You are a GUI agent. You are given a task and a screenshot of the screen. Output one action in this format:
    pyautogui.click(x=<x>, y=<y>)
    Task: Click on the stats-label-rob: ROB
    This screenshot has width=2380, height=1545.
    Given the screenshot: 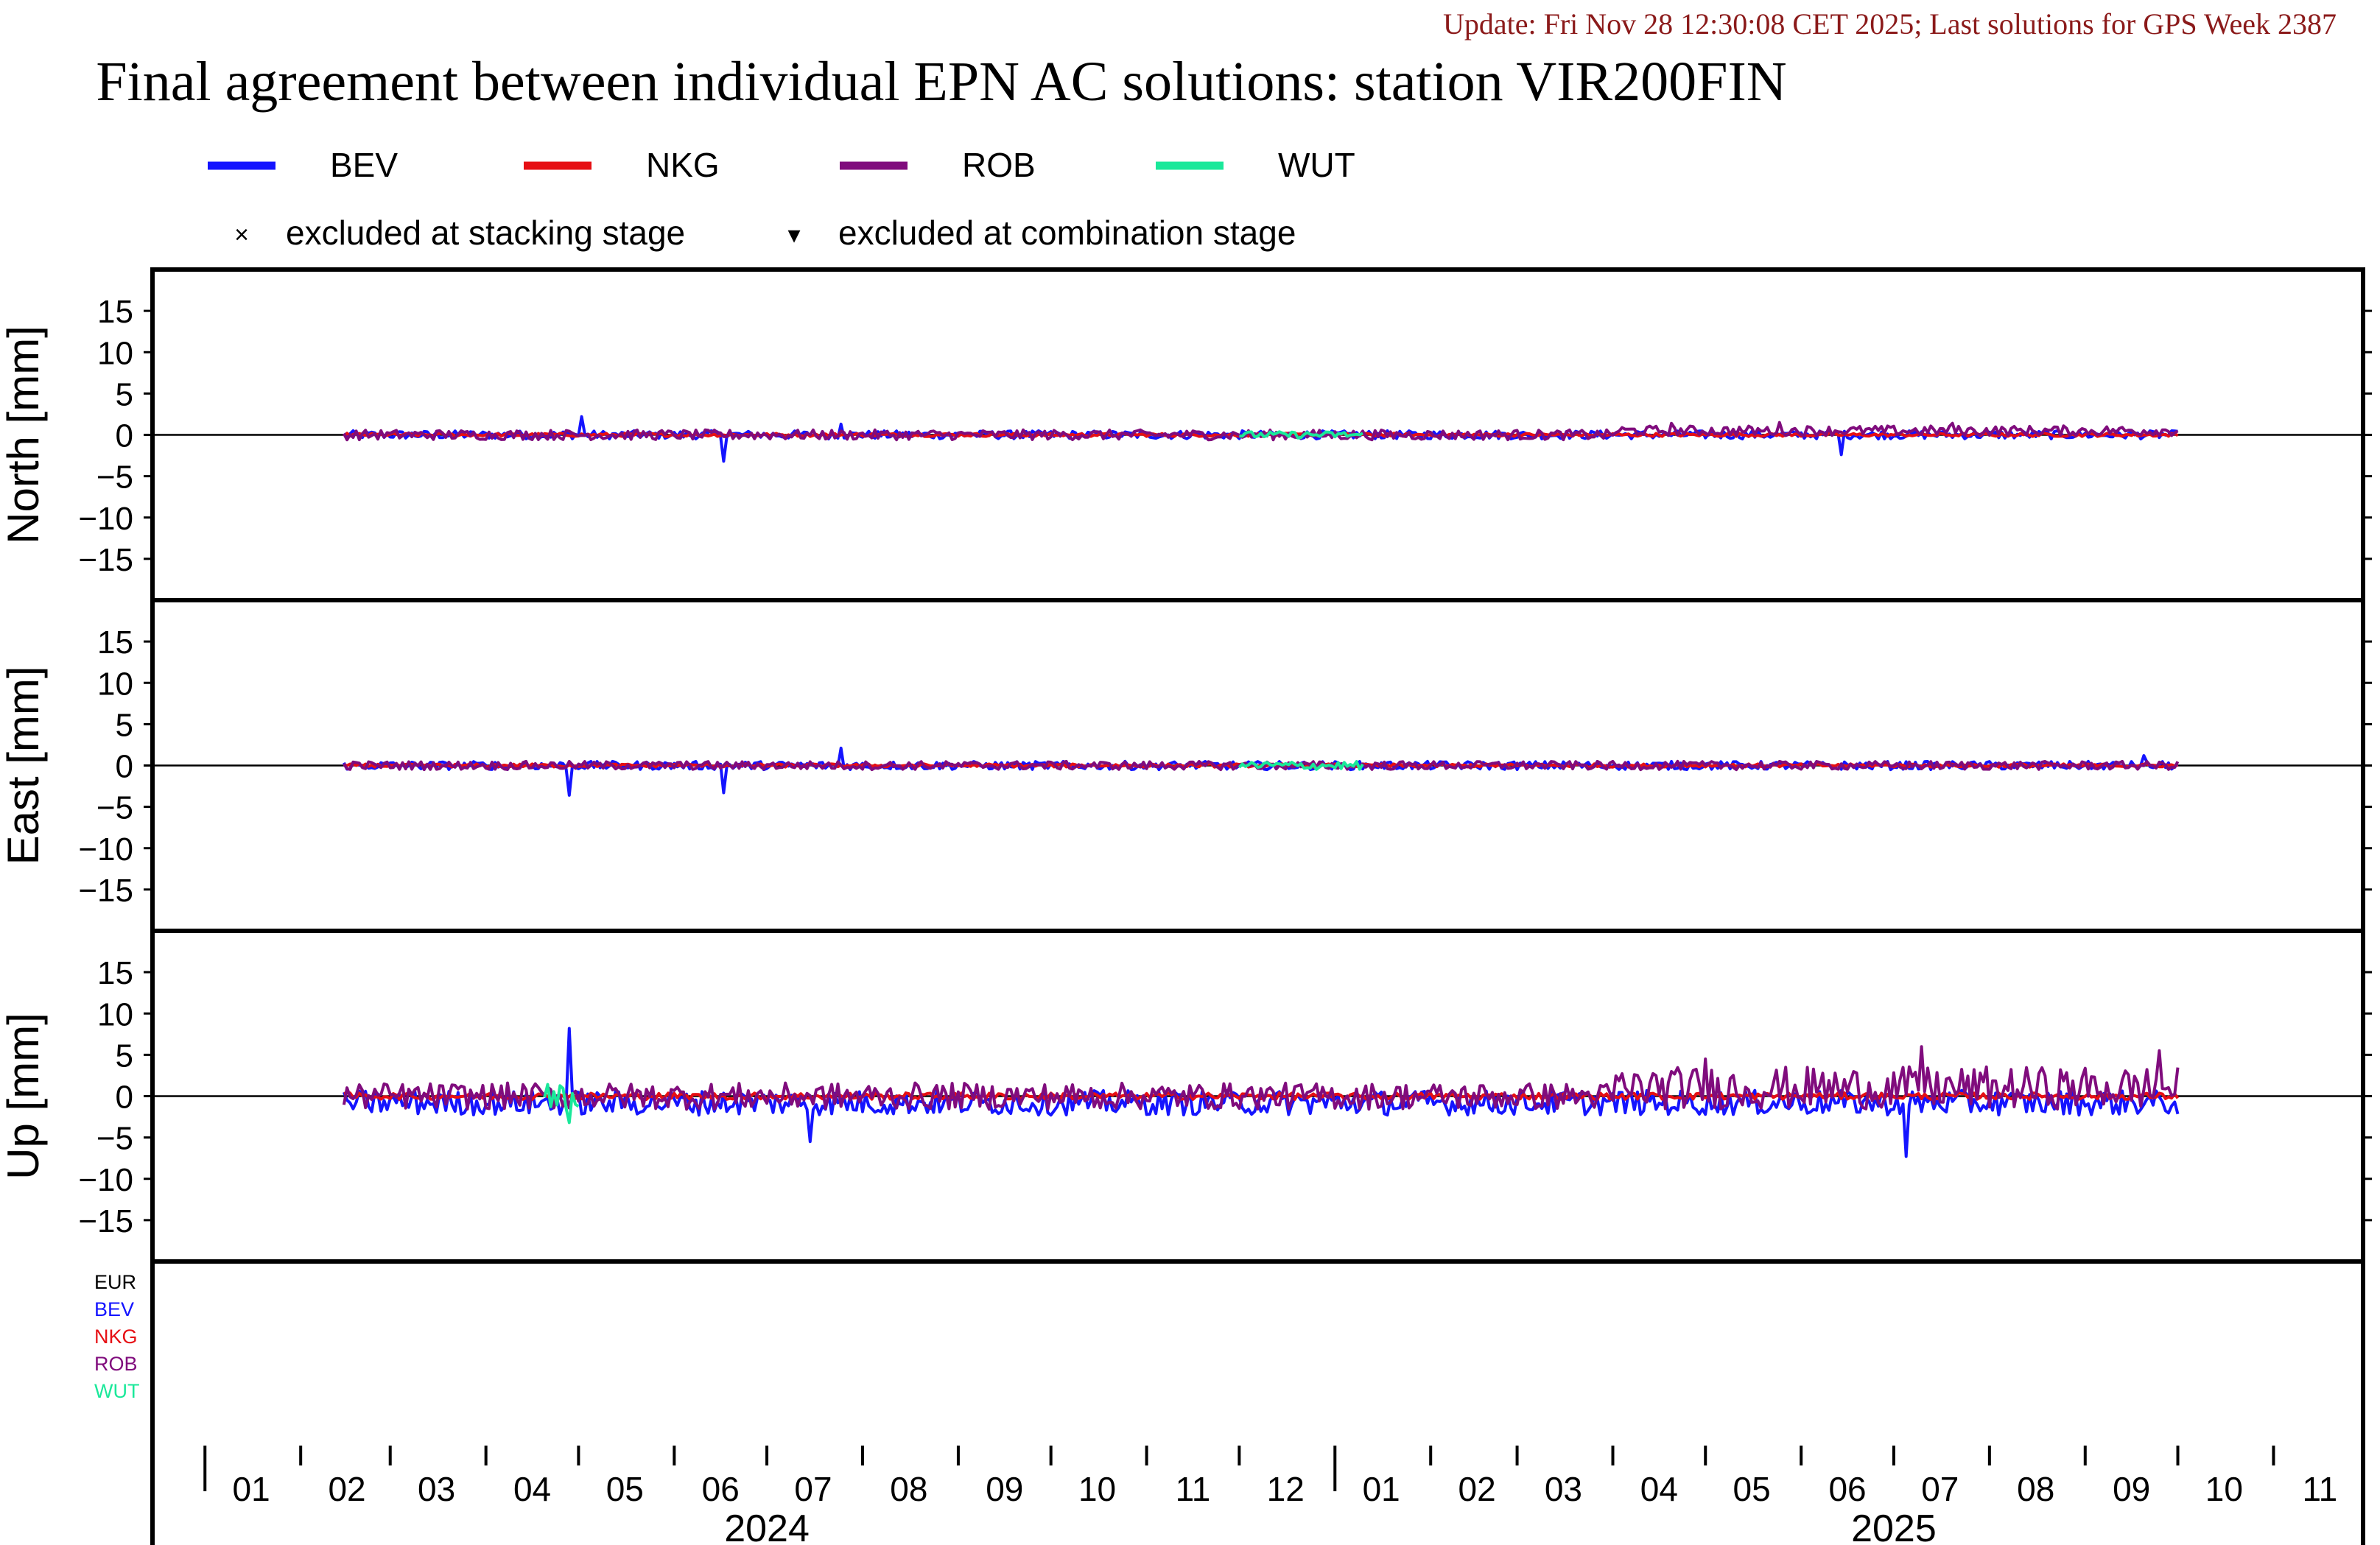 What is the action you would take?
    pyautogui.click(x=116, y=1364)
    